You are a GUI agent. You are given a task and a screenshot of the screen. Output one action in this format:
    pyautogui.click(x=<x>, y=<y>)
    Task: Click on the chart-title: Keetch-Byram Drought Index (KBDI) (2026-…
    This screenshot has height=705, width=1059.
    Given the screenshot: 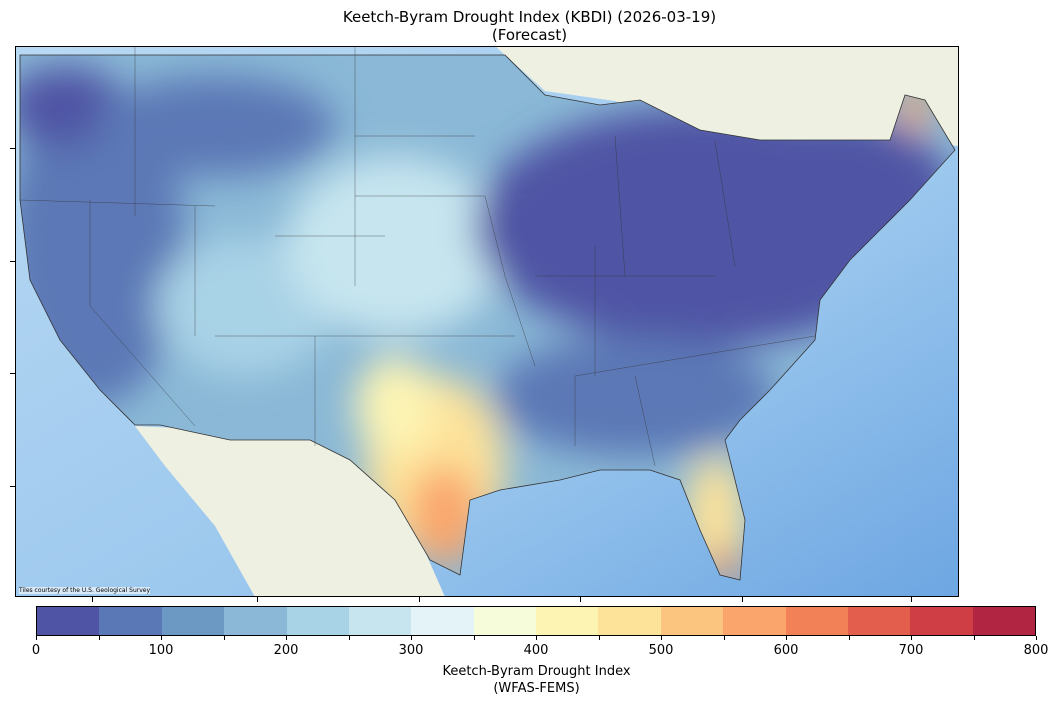 What is the action you would take?
    pyautogui.click(x=529, y=17)
    